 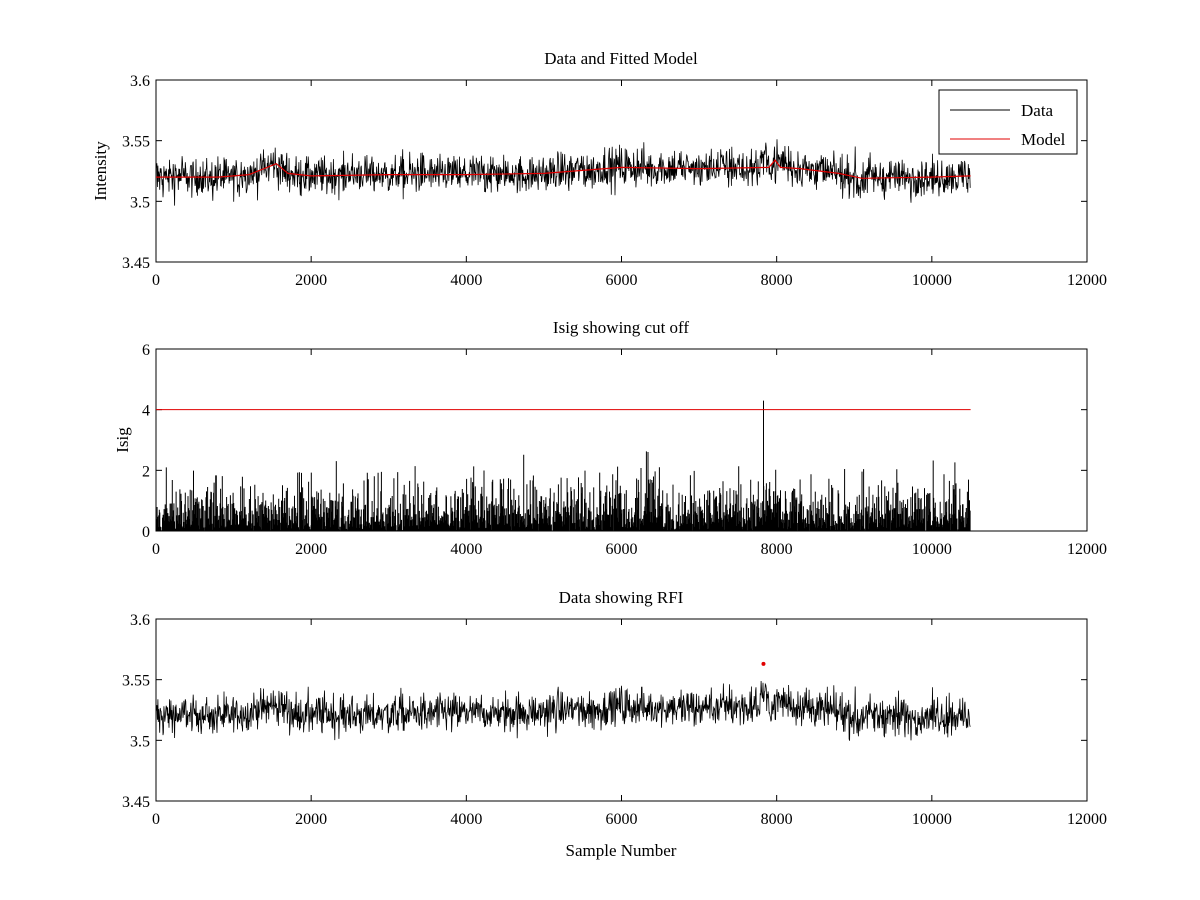 What do you see at coordinates (621, 327) in the screenshot?
I see `panel-title: Isig showing cut off` at bounding box center [621, 327].